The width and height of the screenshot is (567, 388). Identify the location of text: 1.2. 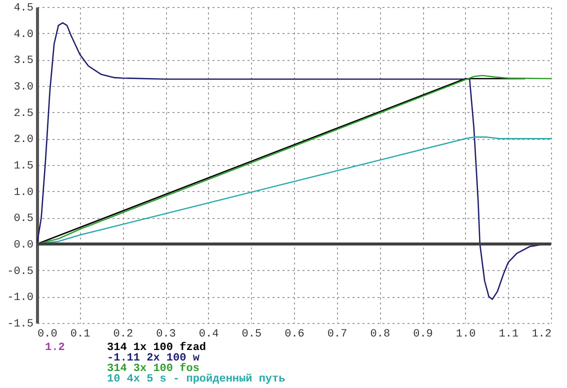
(55, 348).